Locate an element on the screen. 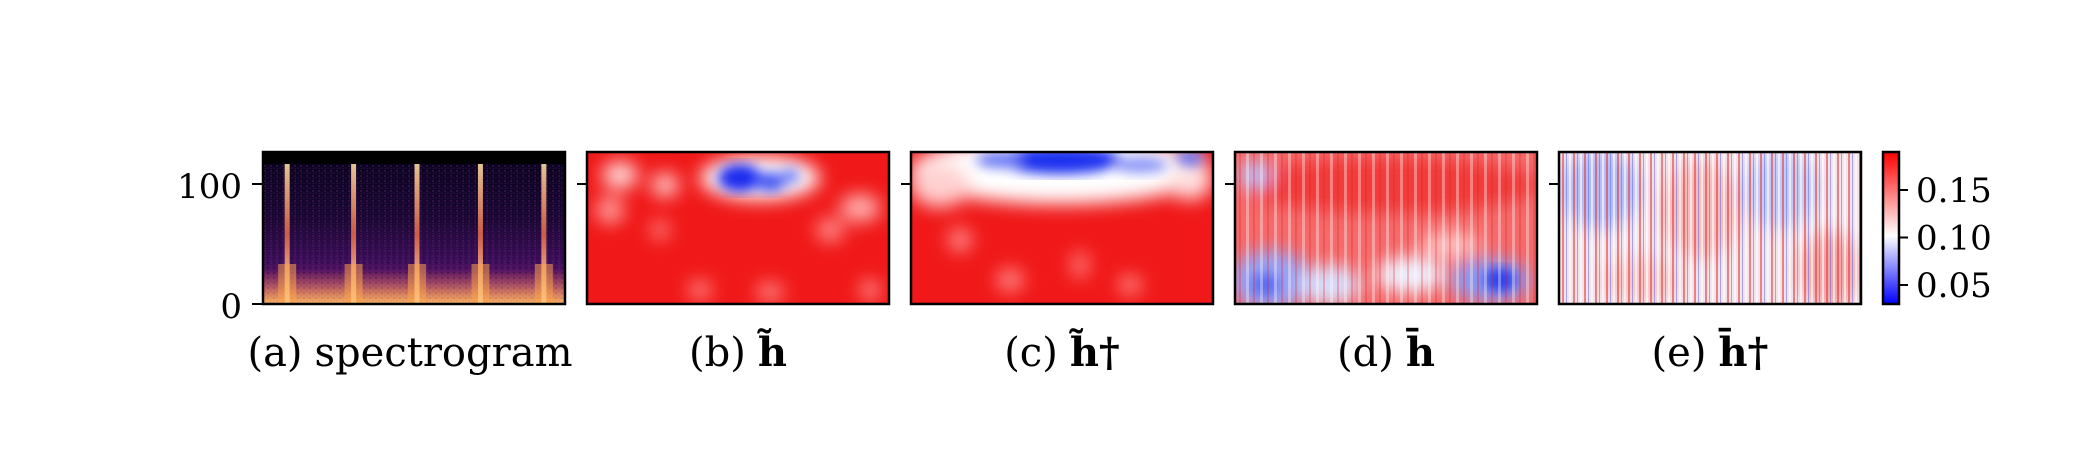 This screenshot has width=2100, height=450. caption-d-prefix: (d) is located at coordinates (1365, 353).